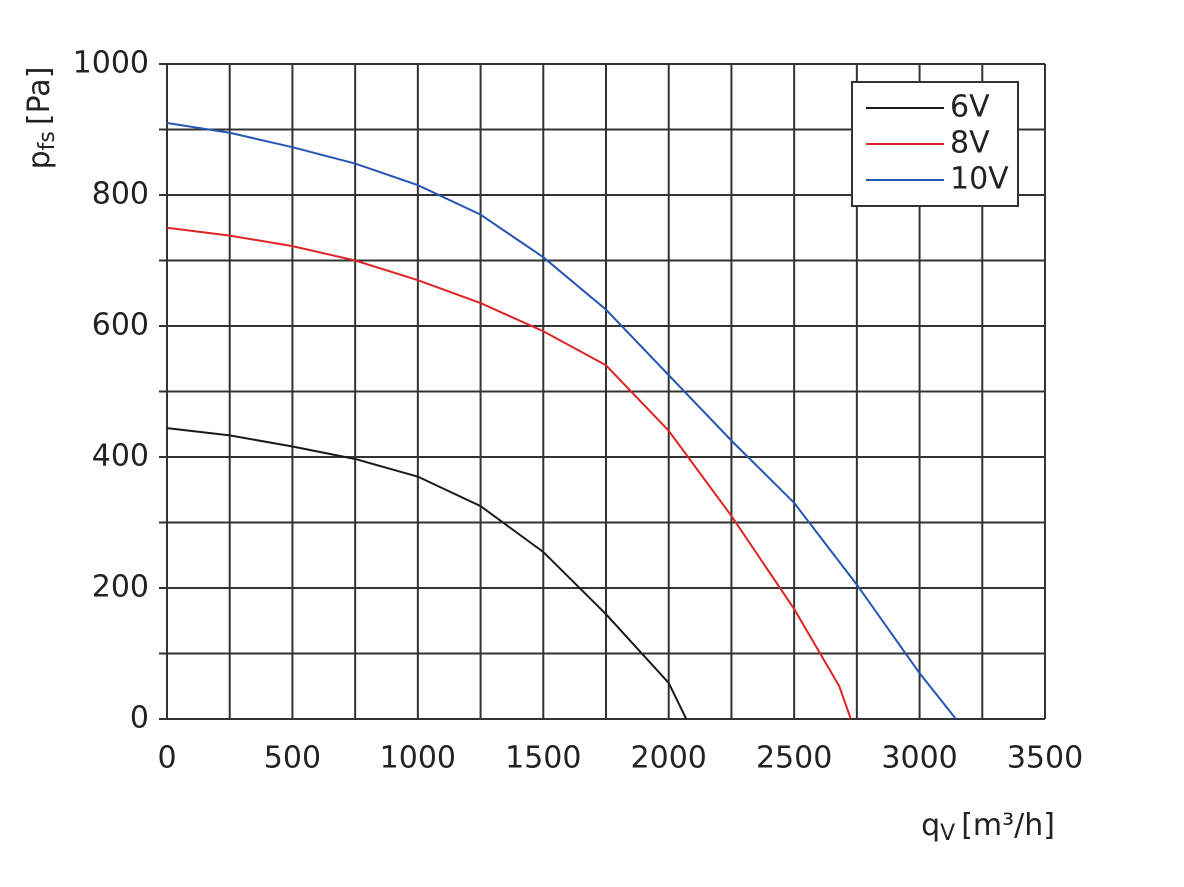 This screenshot has width=1184, height=887. Describe the element at coordinates (979, 179) in the screenshot. I see `legend-label: 10V` at that location.